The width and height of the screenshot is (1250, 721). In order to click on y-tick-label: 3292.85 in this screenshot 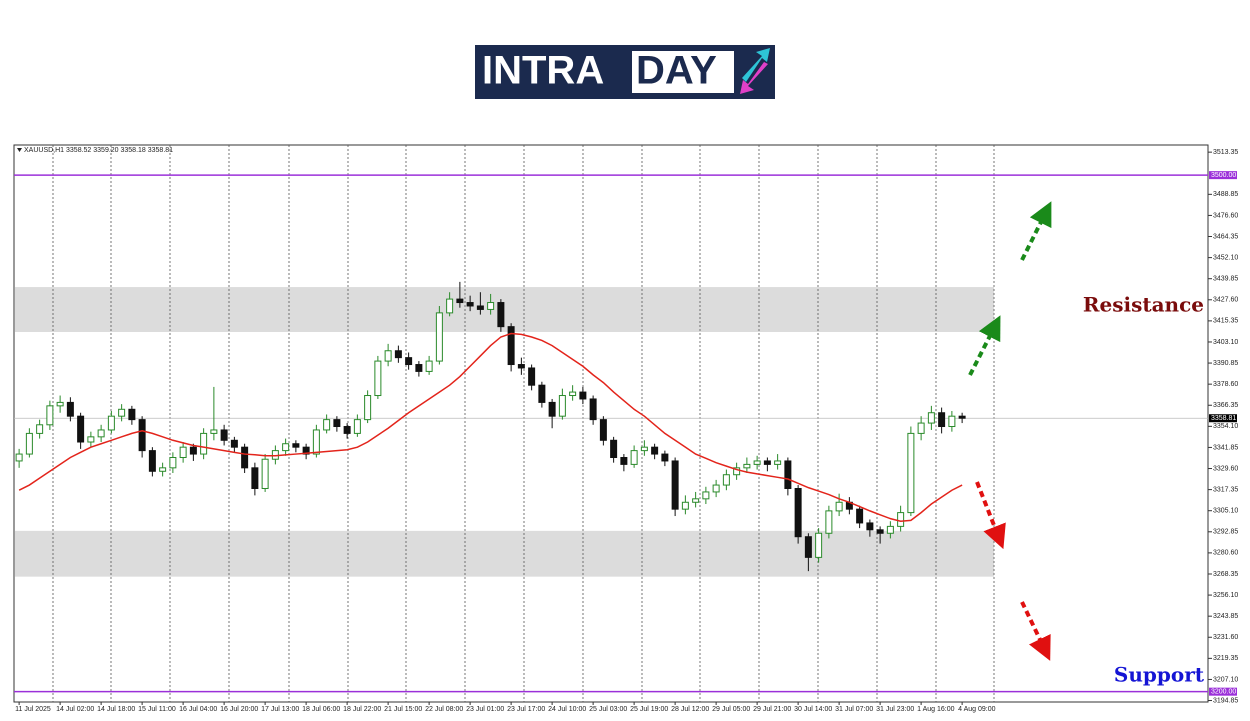, I will do `click(1225, 532)`.